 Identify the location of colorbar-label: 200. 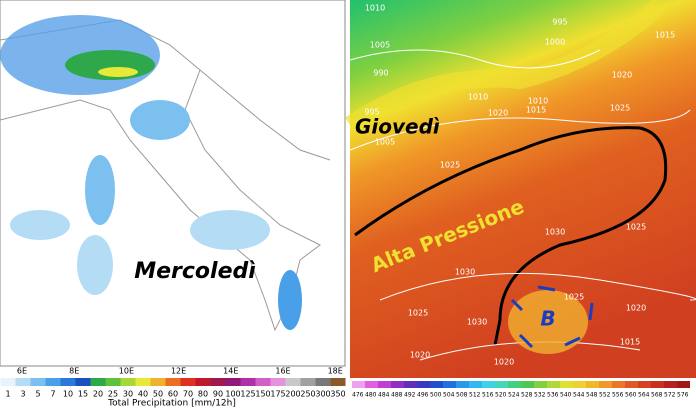
(292, 394).